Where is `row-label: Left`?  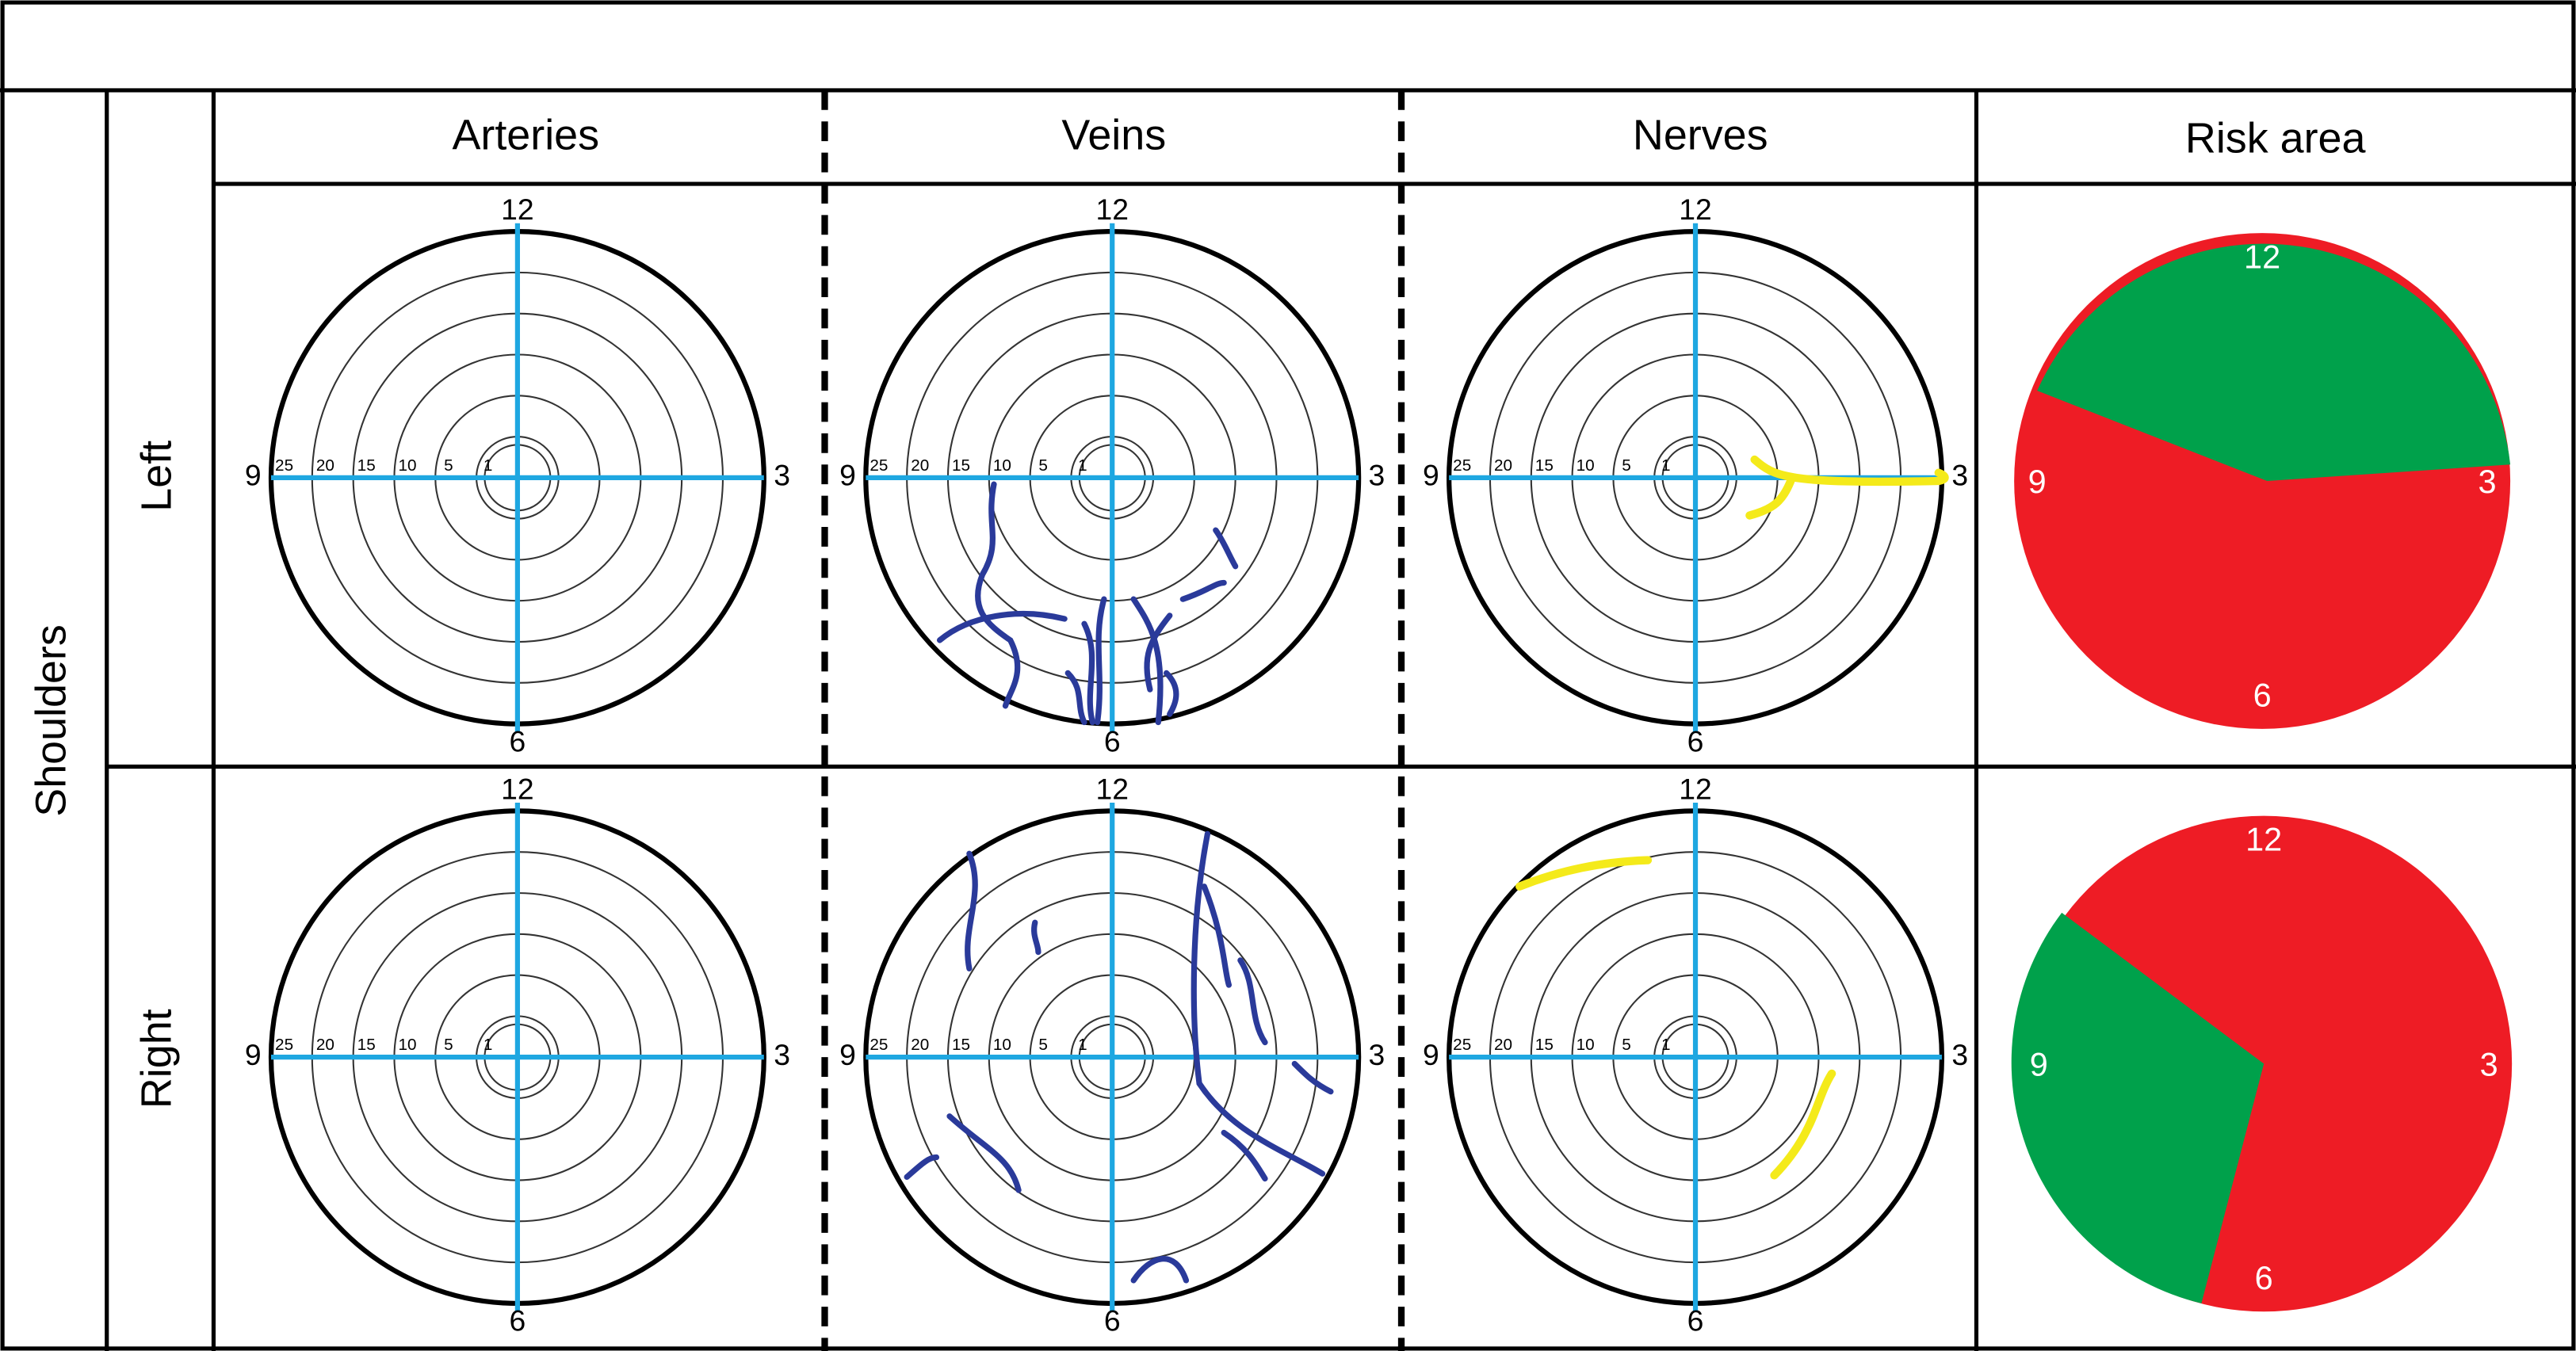 row-label: Left is located at coordinates (156, 476).